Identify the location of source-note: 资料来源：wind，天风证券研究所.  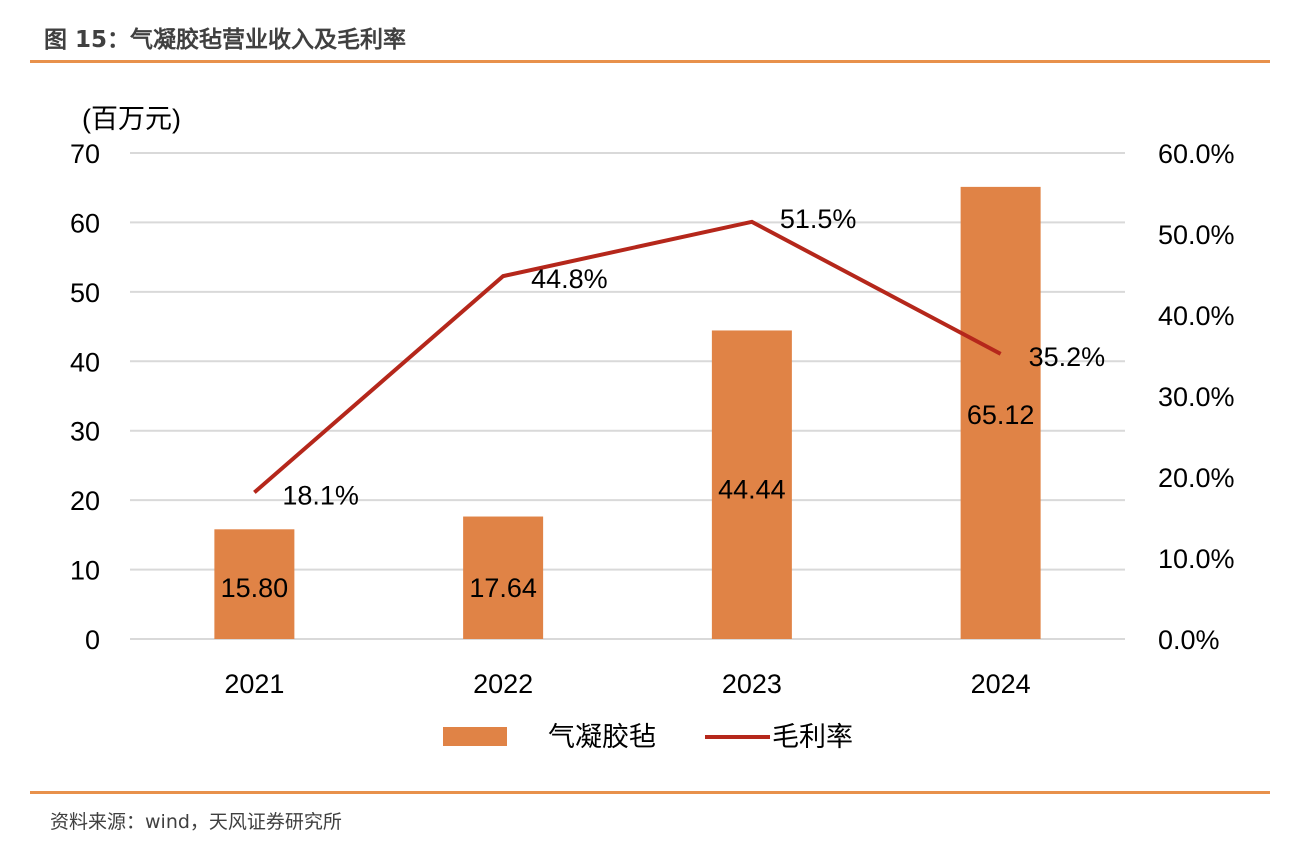
(196, 822).